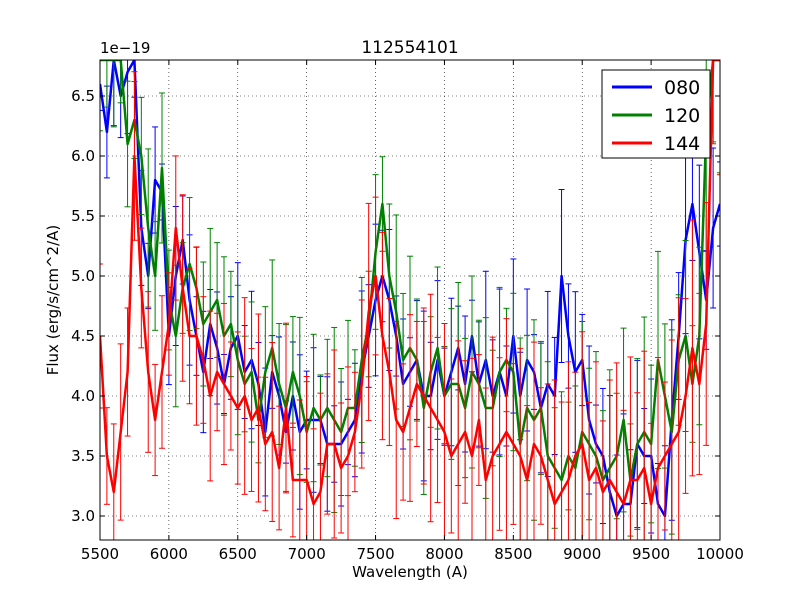 This screenshot has width=800, height=600. What do you see at coordinates (83, 276) in the screenshot?
I see `y-tick-label: 5.0` at bounding box center [83, 276].